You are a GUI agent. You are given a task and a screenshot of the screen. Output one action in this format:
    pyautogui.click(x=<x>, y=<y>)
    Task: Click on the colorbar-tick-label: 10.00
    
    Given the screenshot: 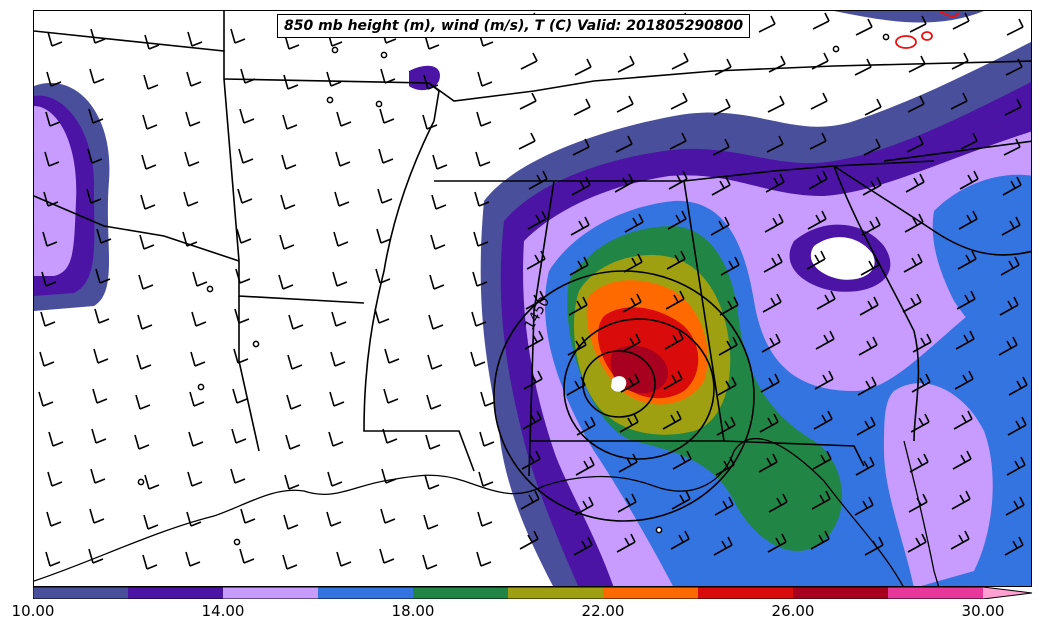 What is the action you would take?
    pyautogui.click(x=33, y=611)
    